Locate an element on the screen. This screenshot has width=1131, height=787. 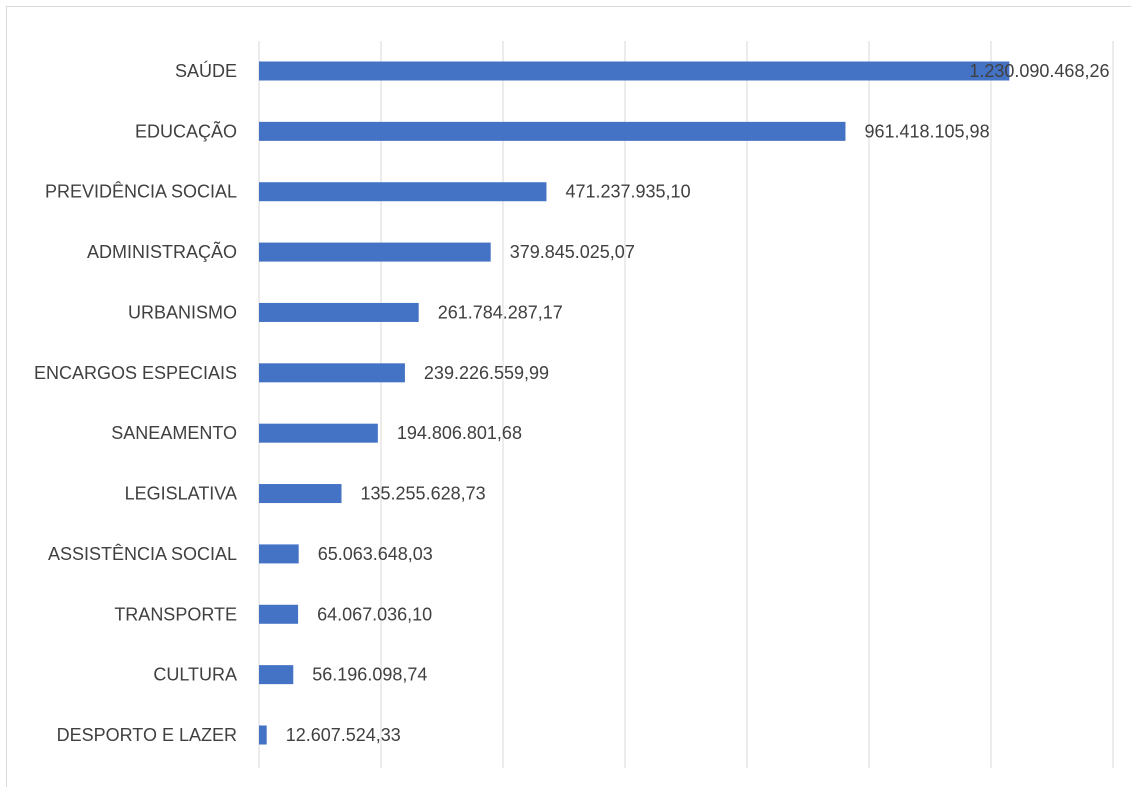
value-label: 64.067.036,10 is located at coordinates (374, 614).